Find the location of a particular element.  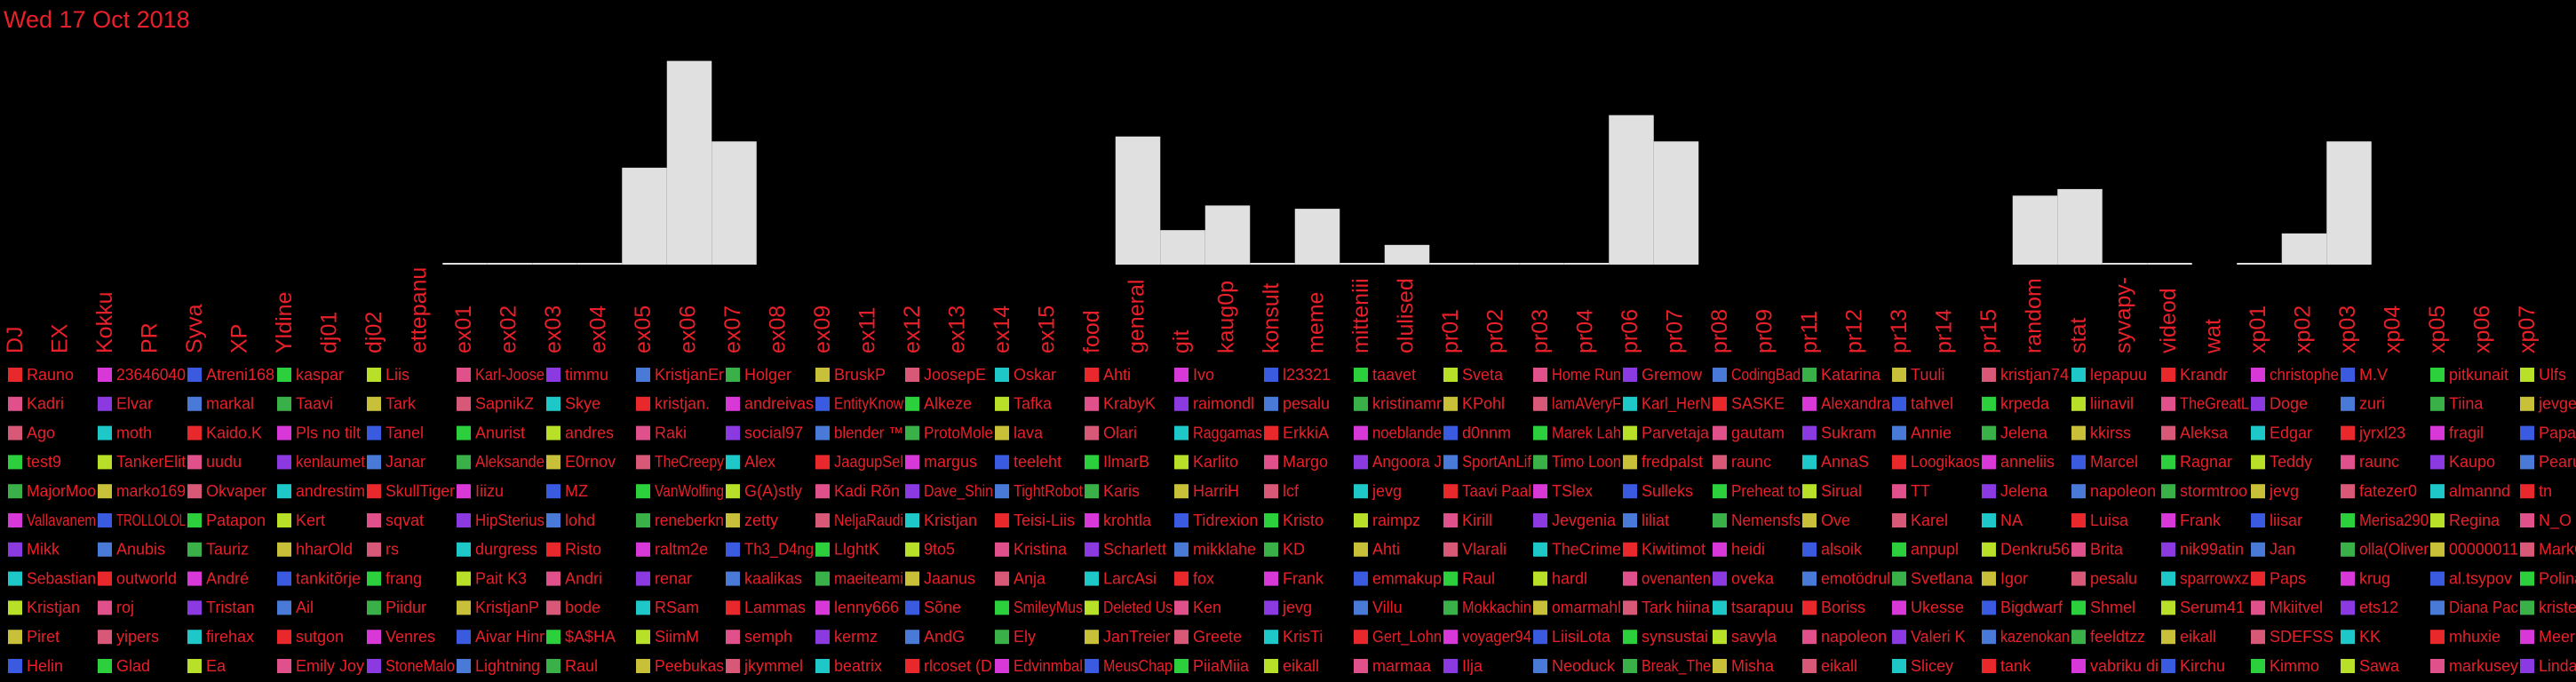

x-tick-label: ettepanu is located at coordinates (419, 310).